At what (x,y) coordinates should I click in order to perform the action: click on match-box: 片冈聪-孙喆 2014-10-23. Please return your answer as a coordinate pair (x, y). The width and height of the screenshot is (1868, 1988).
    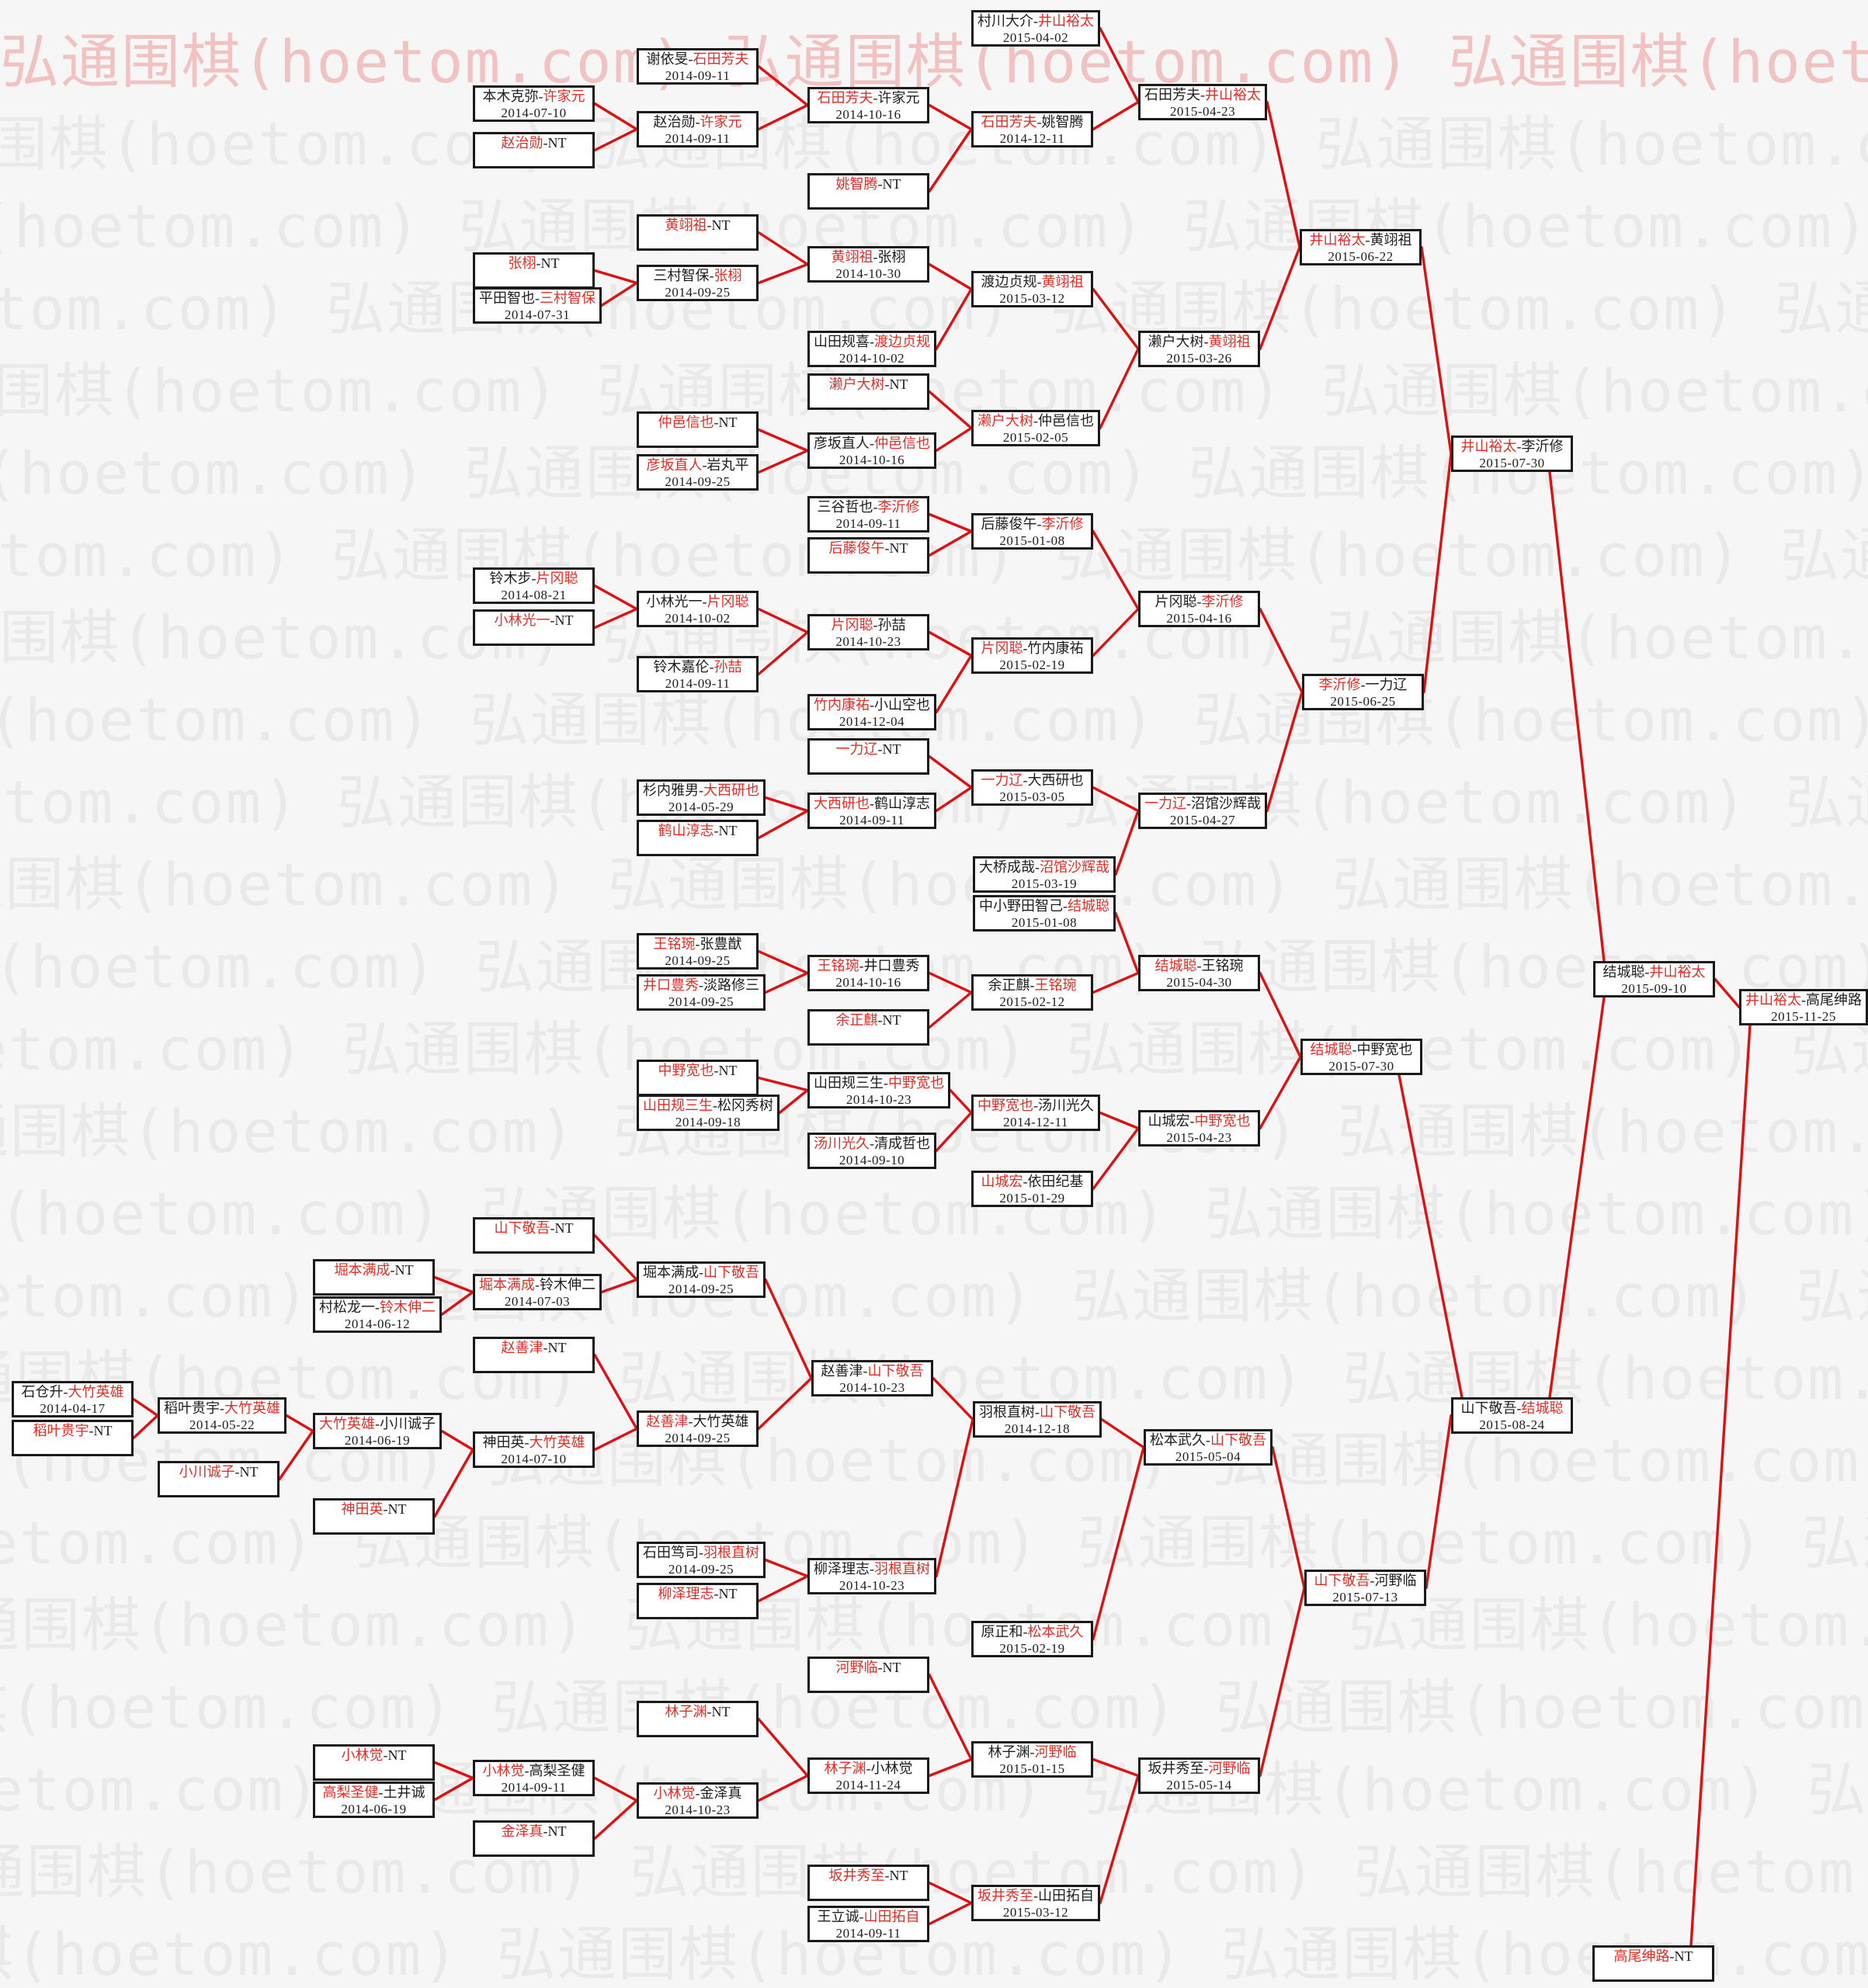
    Looking at the image, I should click on (868, 632).